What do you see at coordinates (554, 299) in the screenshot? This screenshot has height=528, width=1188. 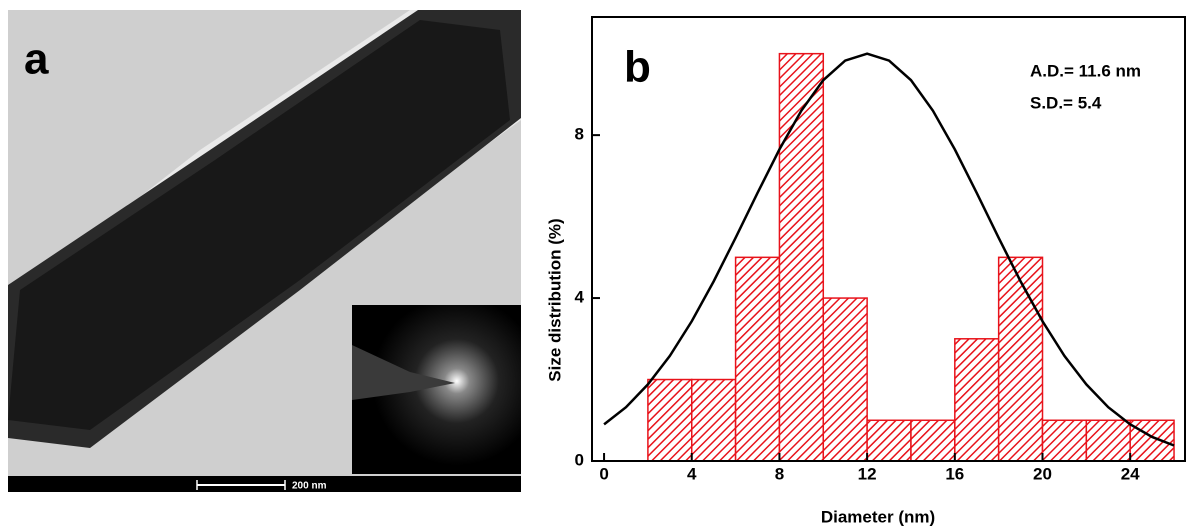 I see `y-axis-label: Size distribution (%)` at bounding box center [554, 299].